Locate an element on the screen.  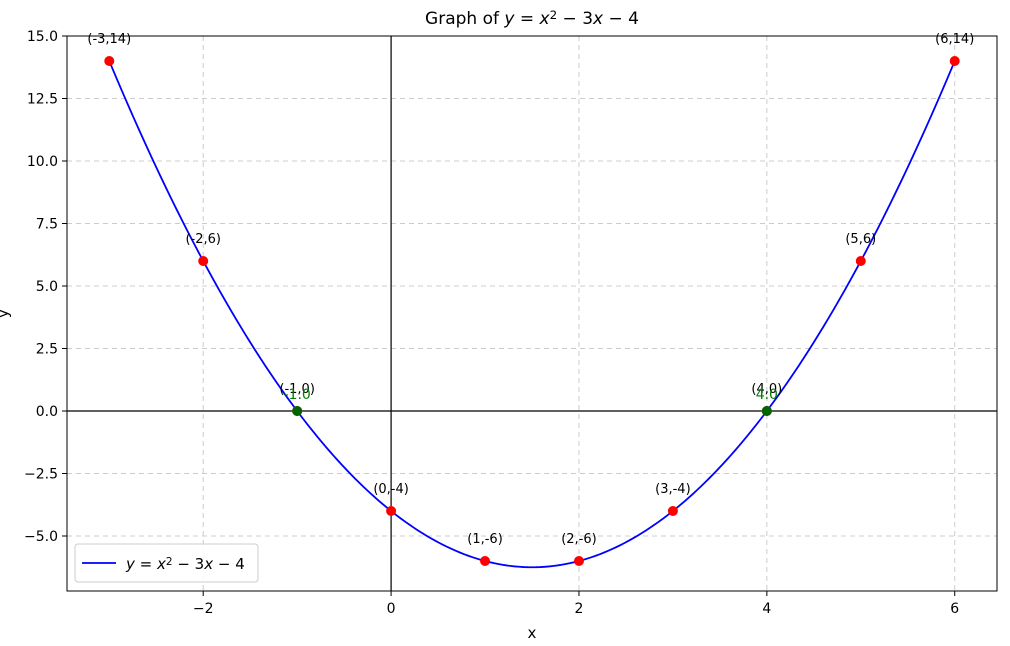
legend-label-part: y is located at coordinates (130, 564).